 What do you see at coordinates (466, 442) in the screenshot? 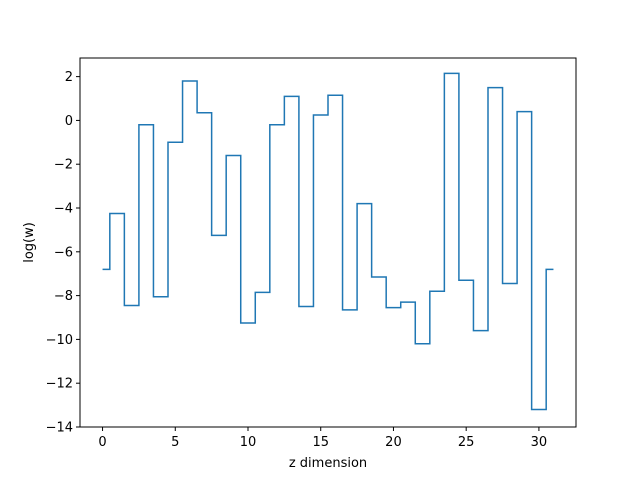
I see `x-tick-label: 25` at bounding box center [466, 442].